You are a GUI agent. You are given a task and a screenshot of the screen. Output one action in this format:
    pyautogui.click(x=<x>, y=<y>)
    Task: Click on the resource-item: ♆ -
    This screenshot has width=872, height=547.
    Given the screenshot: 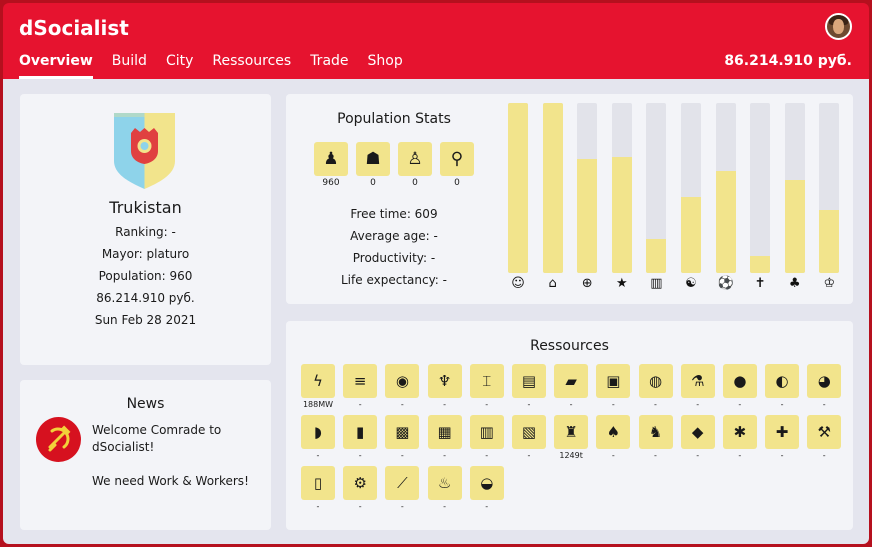 What is the action you would take?
    pyautogui.click(x=444, y=387)
    